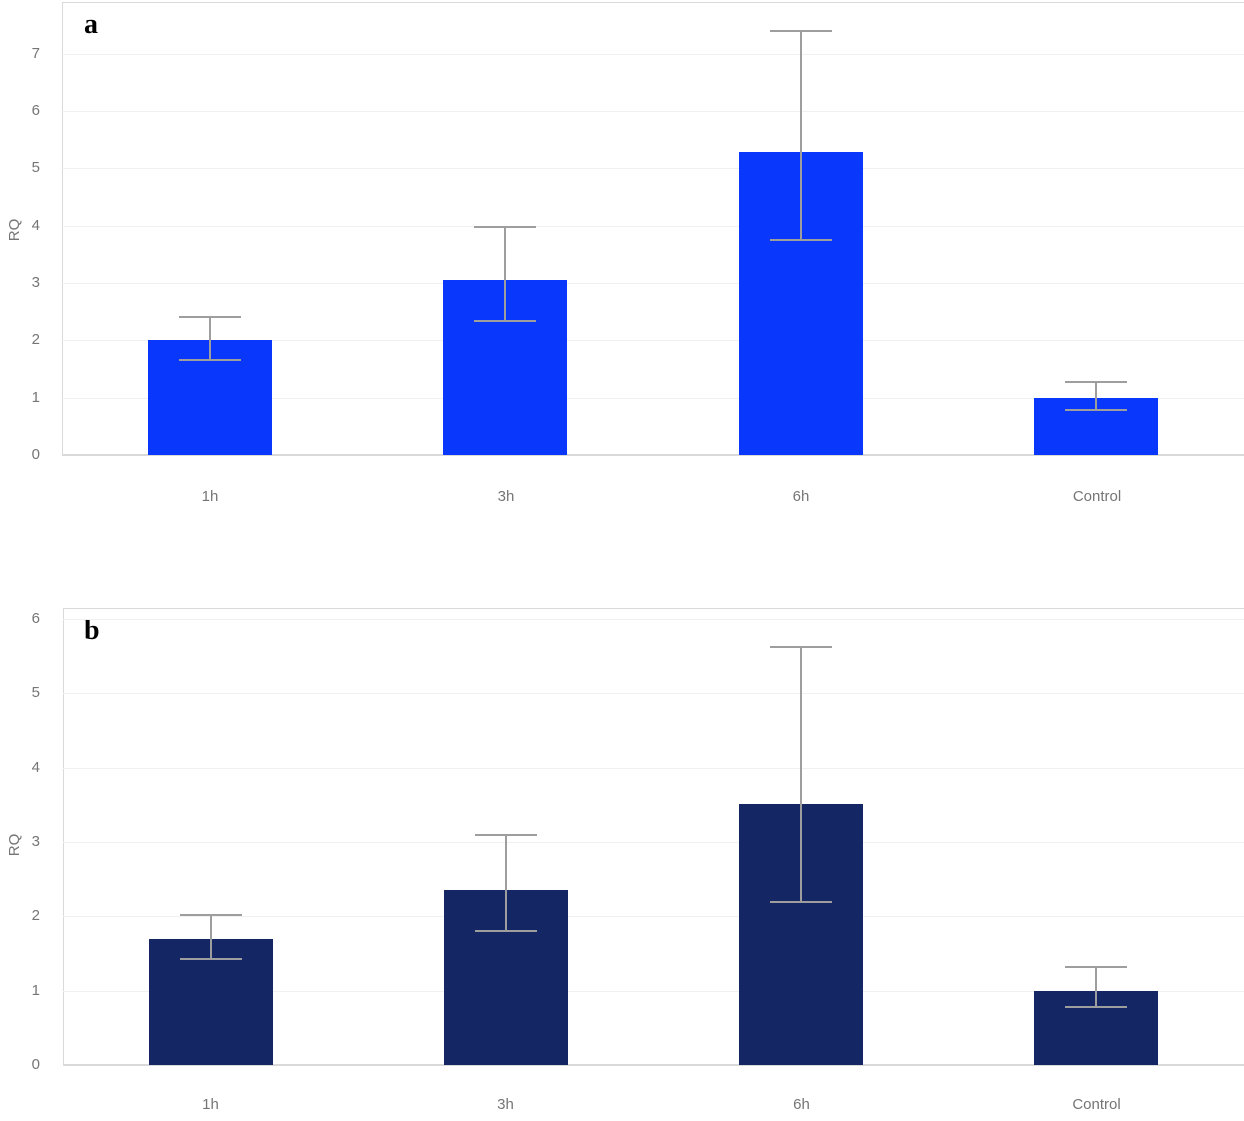 This screenshot has height=1121, width=1244. What do you see at coordinates (91, 24) in the screenshot?
I see `panel-label-a: a` at bounding box center [91, 24].